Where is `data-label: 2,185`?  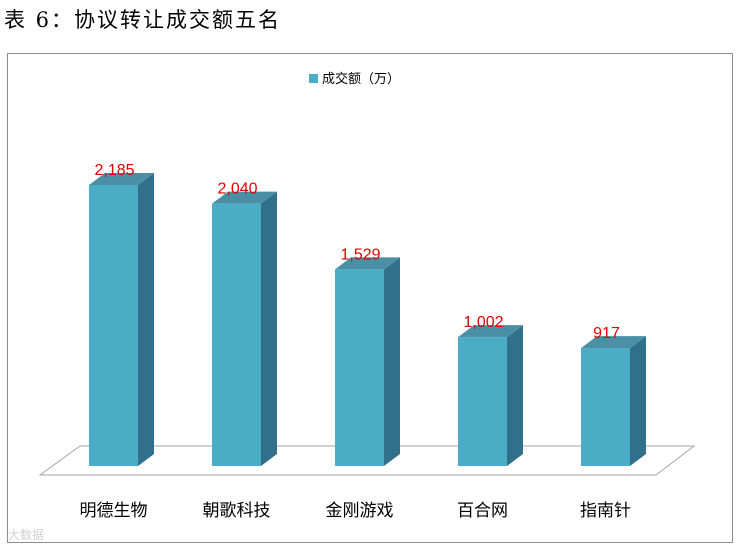
data-label: 2,185 is located at coordinates (114, 170).